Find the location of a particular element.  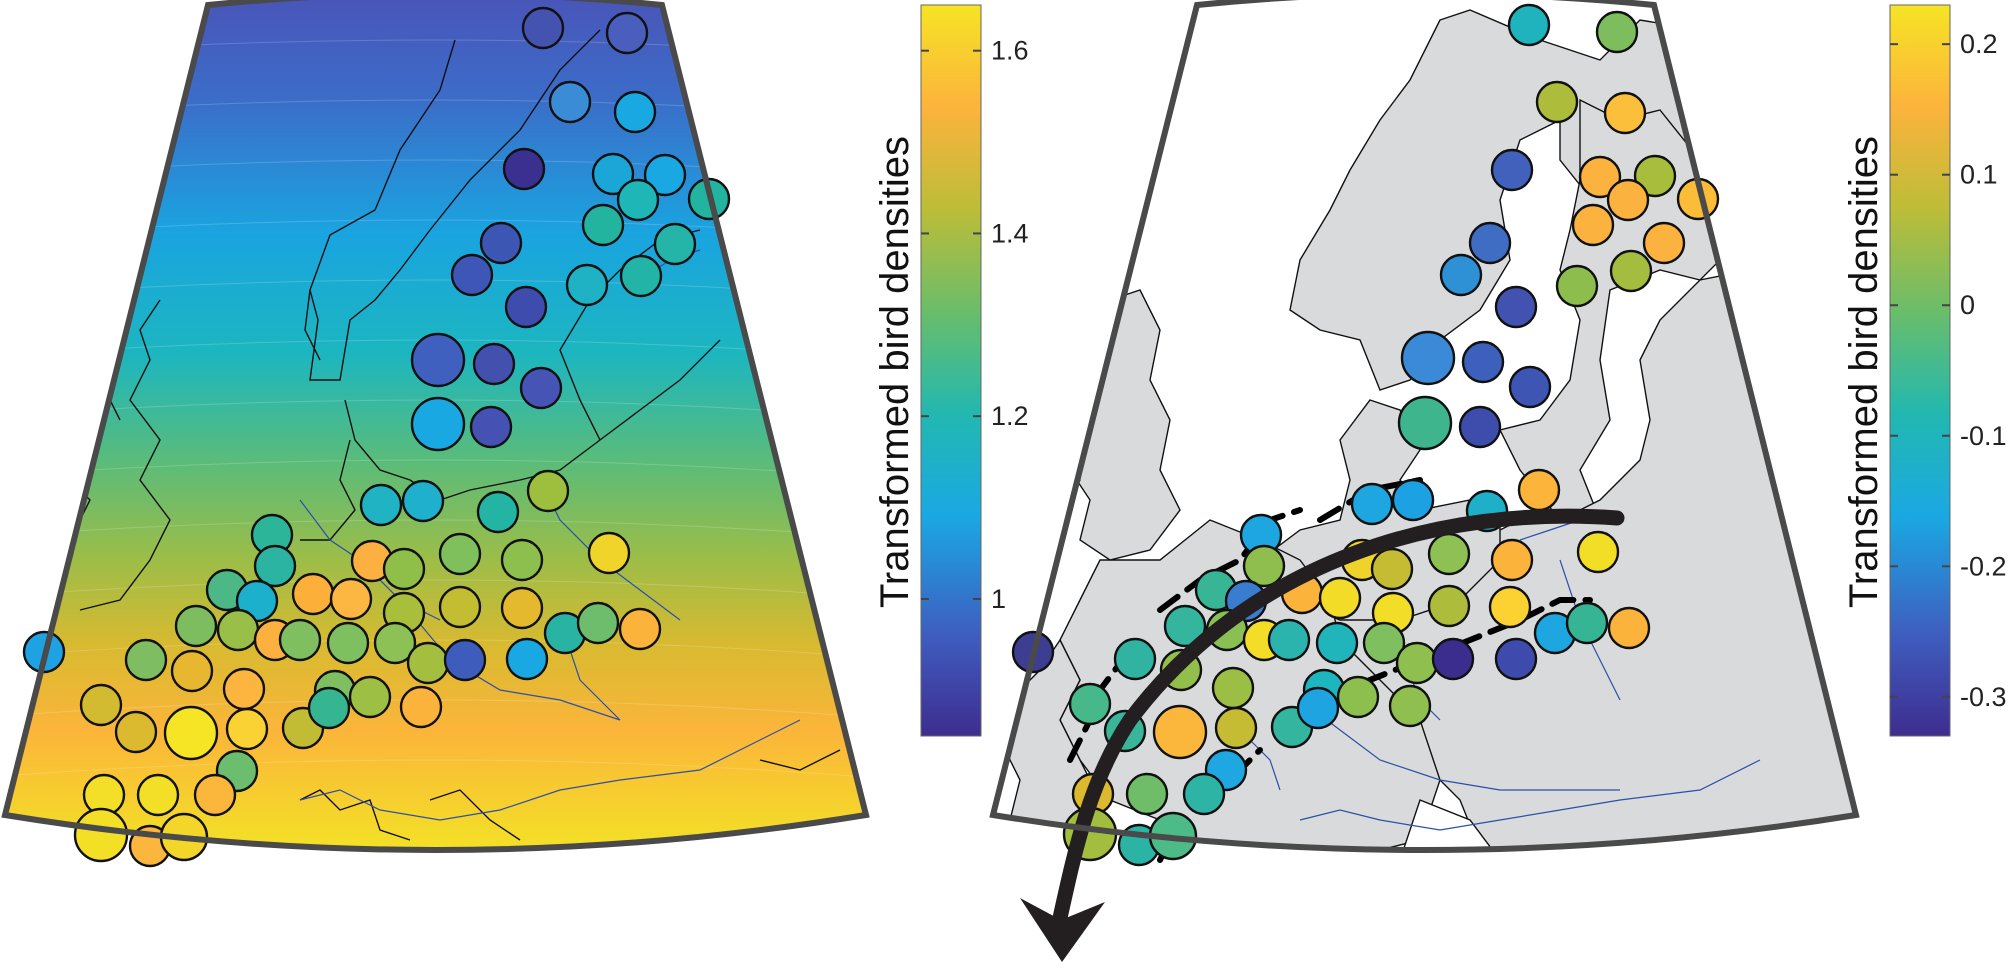

migration-direction-arrow is located at coordinates (1338, 717).